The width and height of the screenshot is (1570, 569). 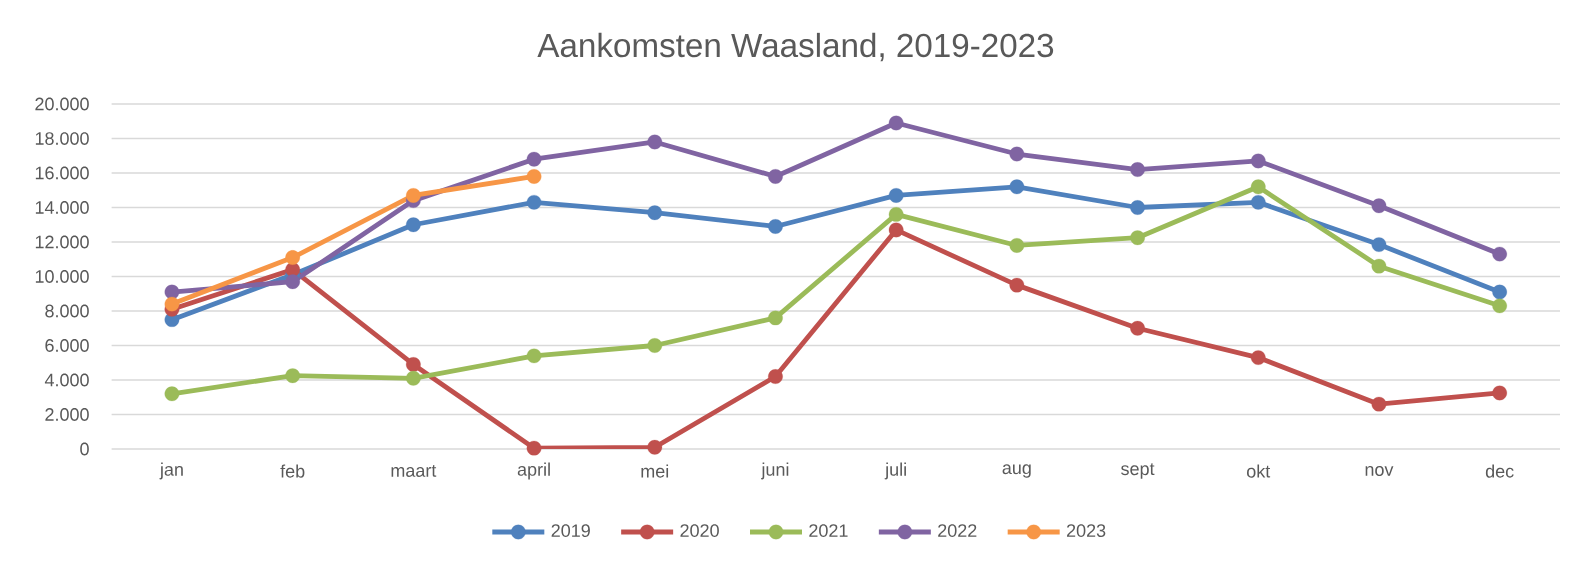 What do you see at coordinates (62, 207) in the screenshot?
I see `y-tick-label: 14.000` at bounding box center [62, 207].